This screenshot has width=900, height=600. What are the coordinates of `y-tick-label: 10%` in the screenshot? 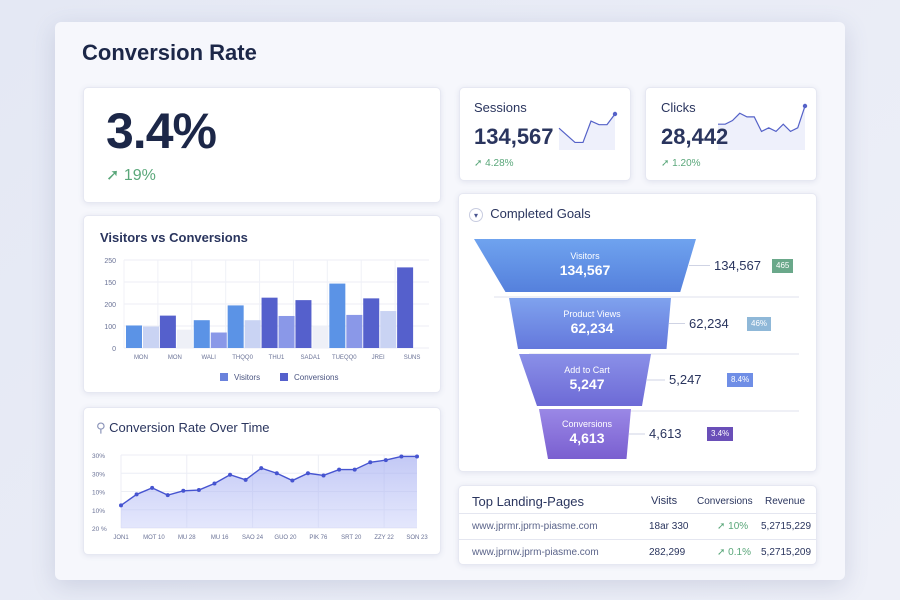 It's located at (98, 493).